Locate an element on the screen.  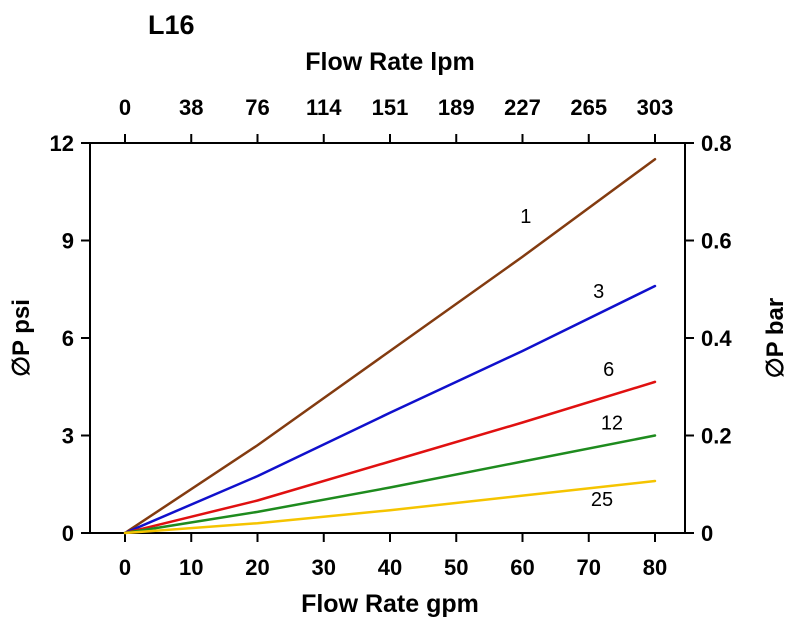
x-top-tick-label: 38 is located at coordinates (191, 107).